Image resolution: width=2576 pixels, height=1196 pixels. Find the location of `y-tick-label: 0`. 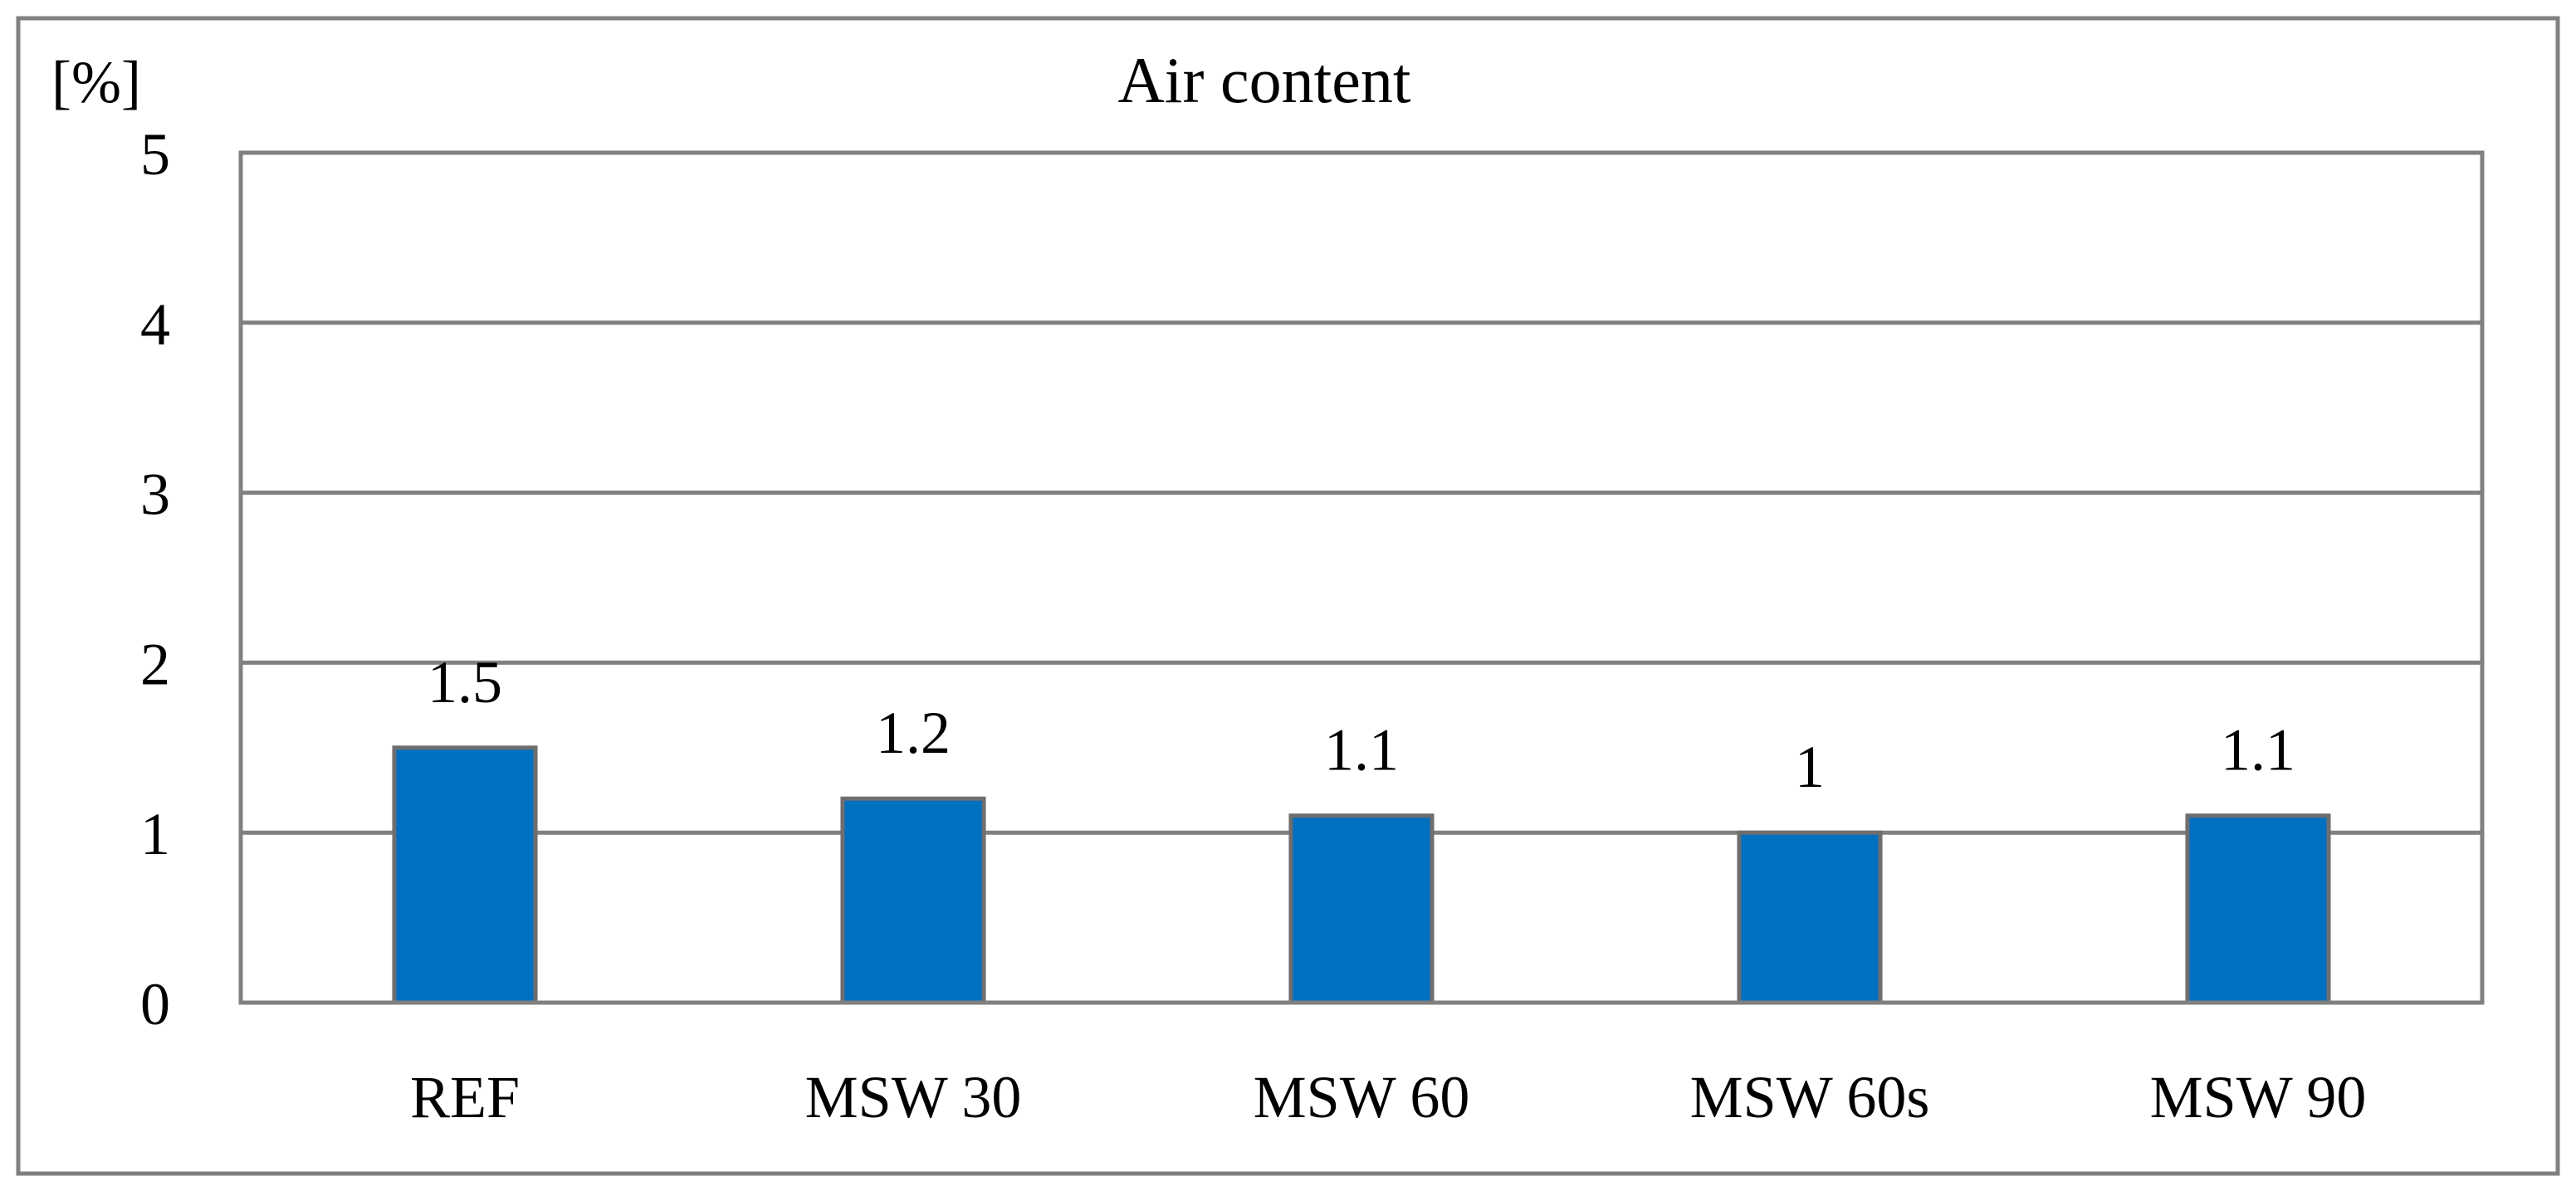

y-tick-label: 0 is located at coordinates (155, 1004).